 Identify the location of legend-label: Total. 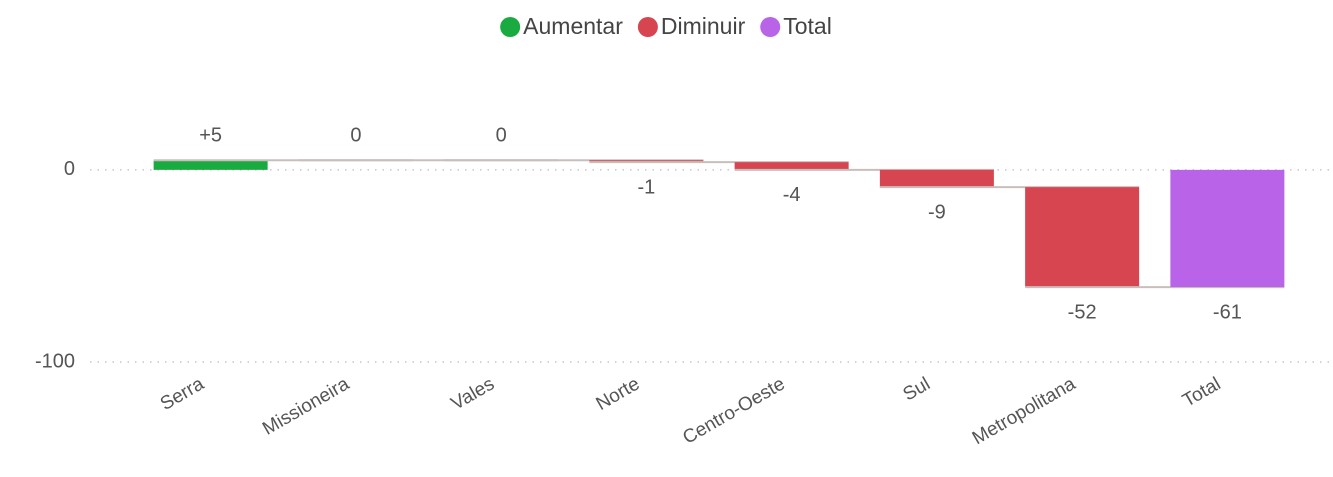
(807, 26).